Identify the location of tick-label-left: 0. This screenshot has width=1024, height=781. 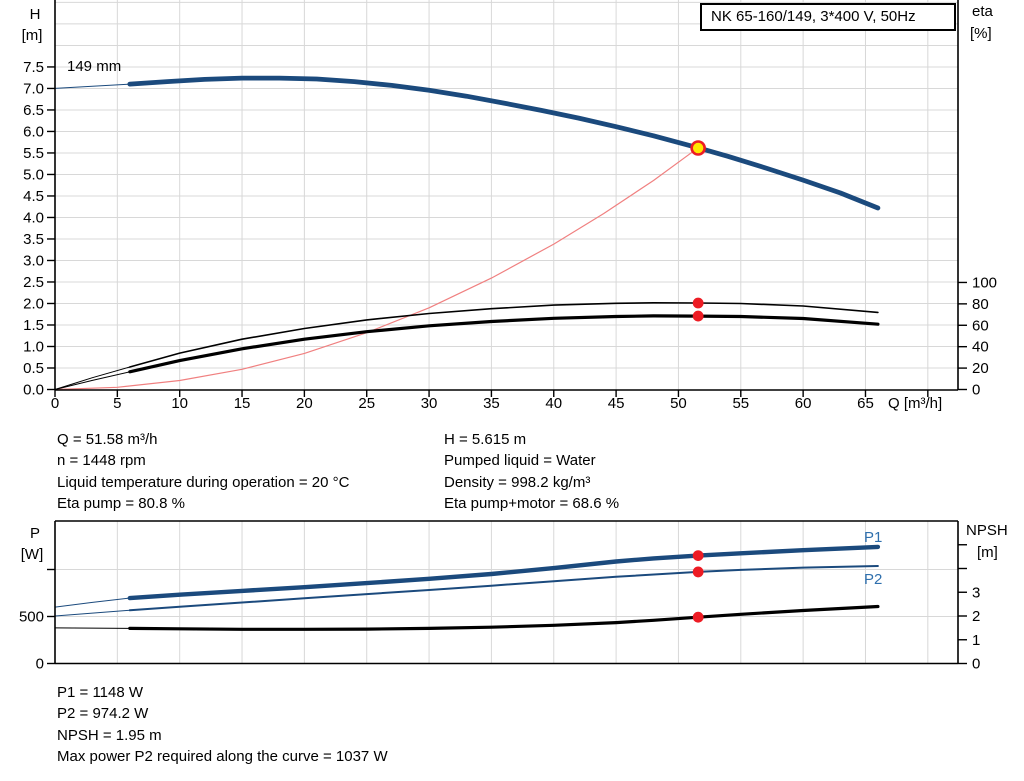
(40, 664).